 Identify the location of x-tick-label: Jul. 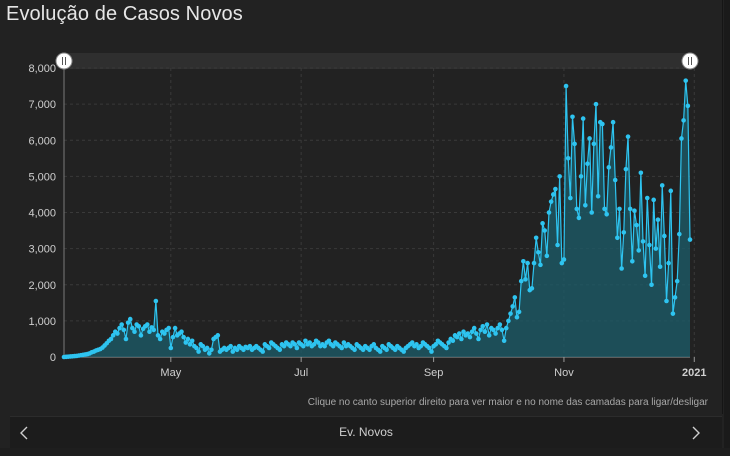
(301, 373).